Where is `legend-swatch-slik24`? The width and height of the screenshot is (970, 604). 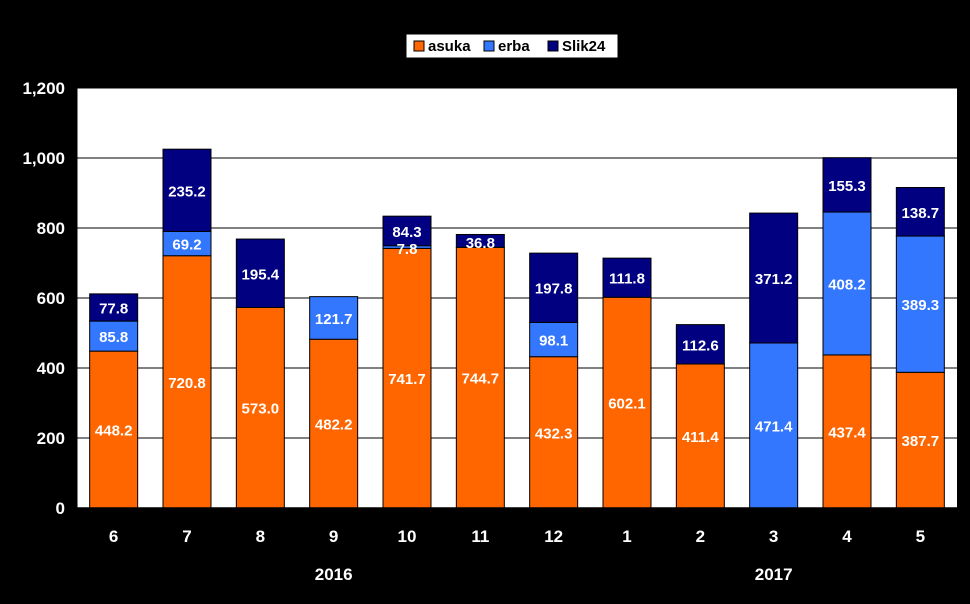 legend-swatch-slik24 is located at coordinates (553, 46).